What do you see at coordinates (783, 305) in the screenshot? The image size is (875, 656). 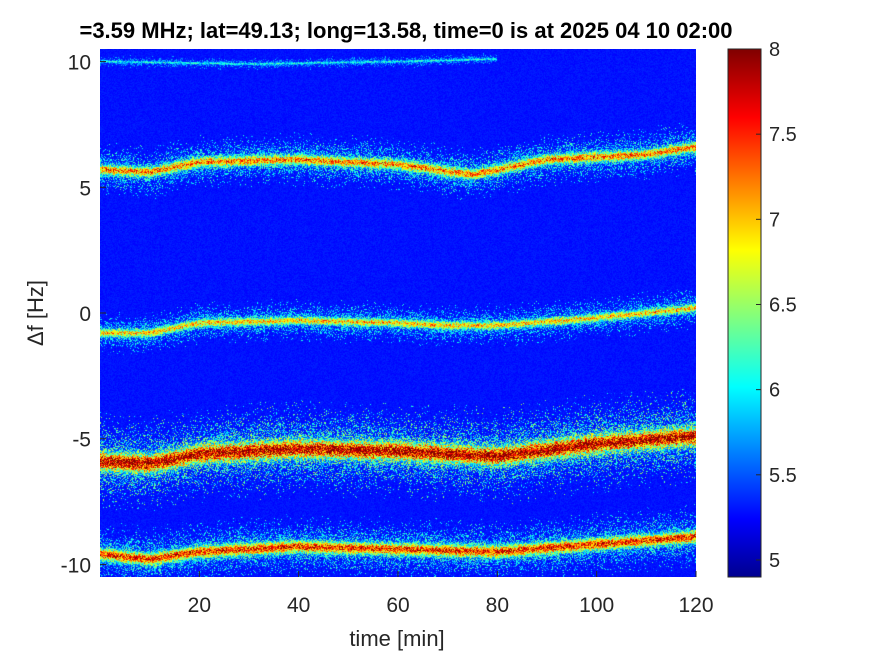 I see `colorbar-tick-label: 6.5` at bounding box center [783, 305].